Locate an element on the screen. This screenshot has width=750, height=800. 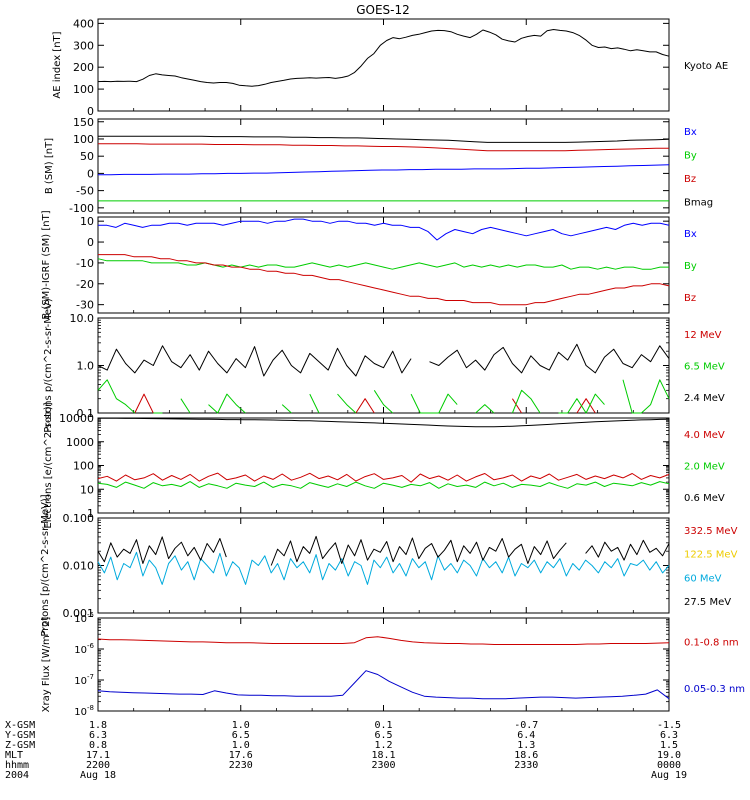
y-tick-label: 0.100 is located at coordinates (79, 518).